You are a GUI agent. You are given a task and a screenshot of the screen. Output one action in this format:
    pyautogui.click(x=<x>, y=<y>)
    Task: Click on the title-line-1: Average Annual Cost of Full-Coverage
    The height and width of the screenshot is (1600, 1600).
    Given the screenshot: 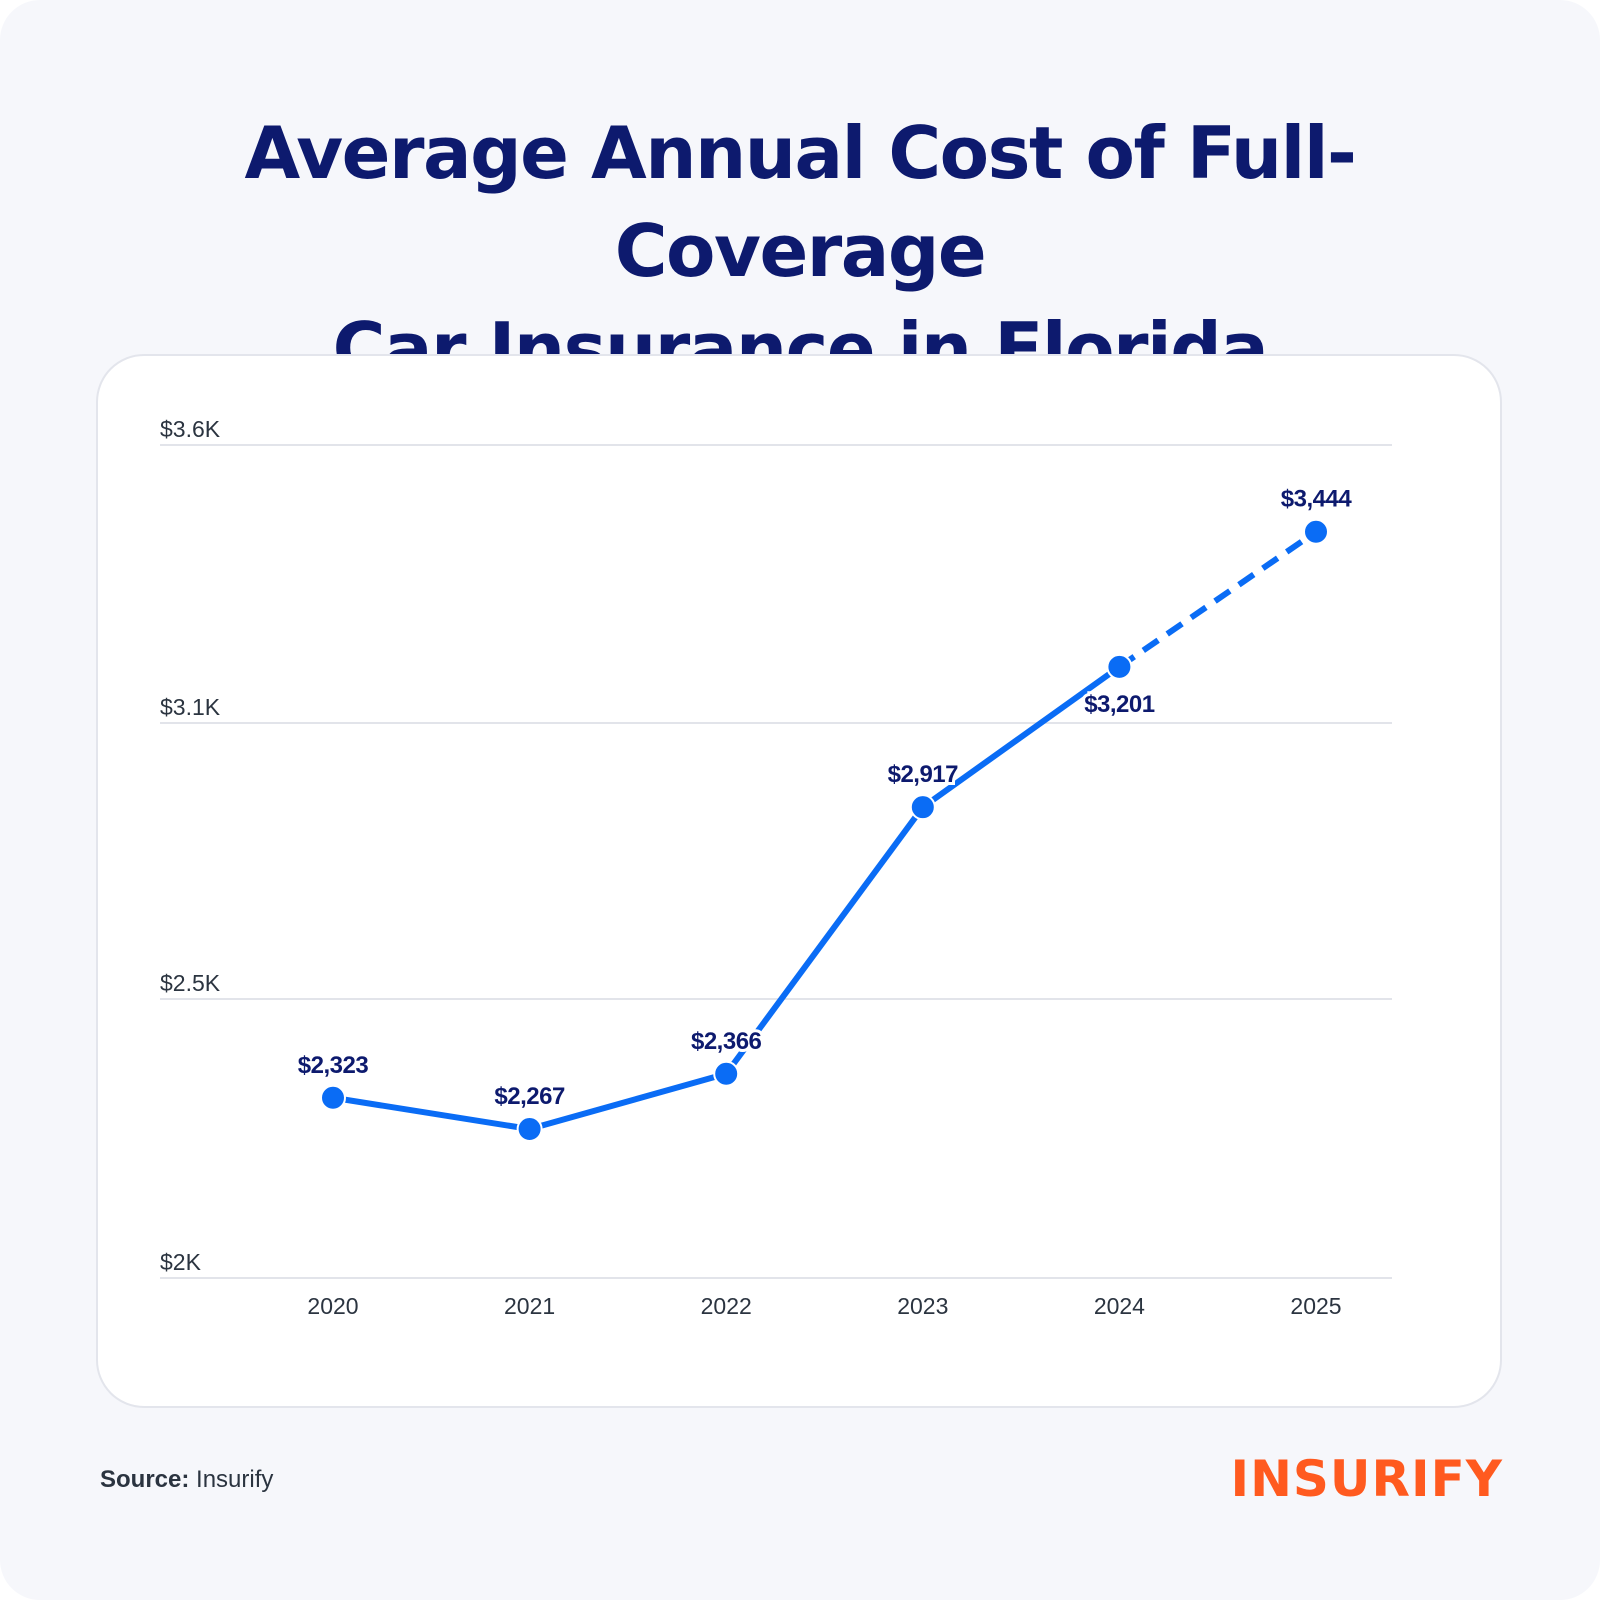 What is the action you would take?
    pyautogui.click(x=800, y=202)
    